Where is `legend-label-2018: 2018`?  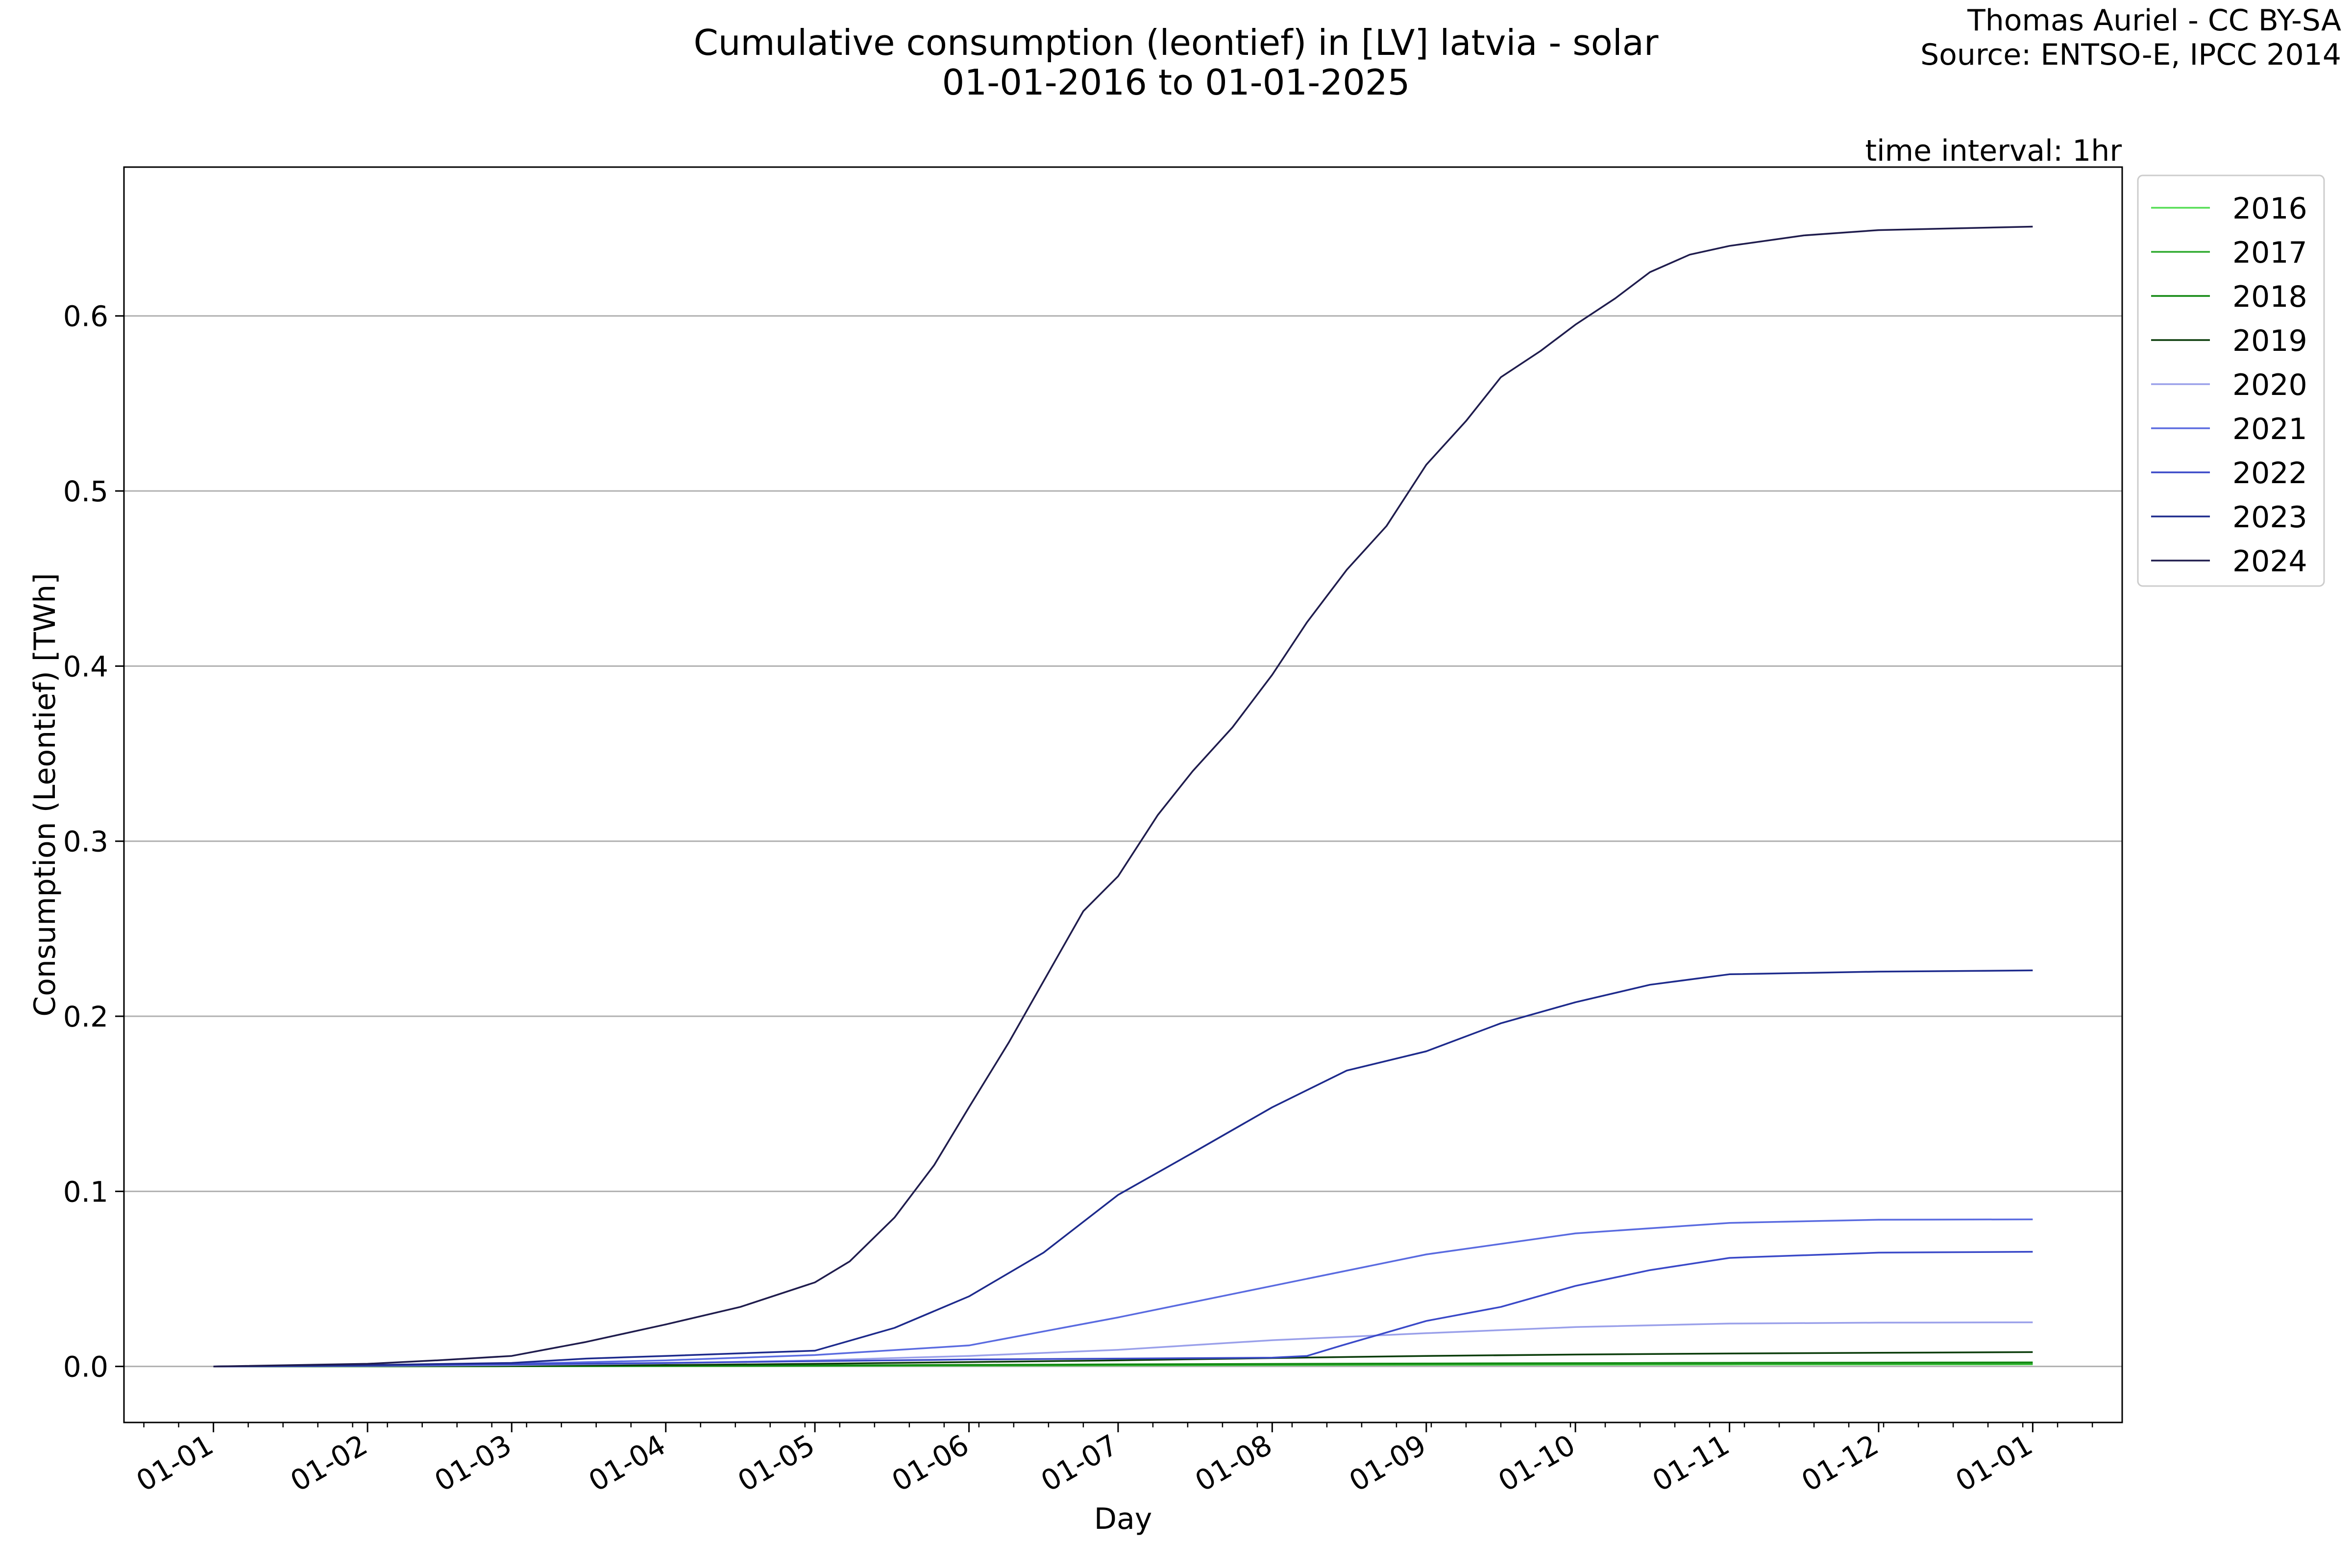
legend-label-2018: 2018 is located at coordinates (2269, 297).